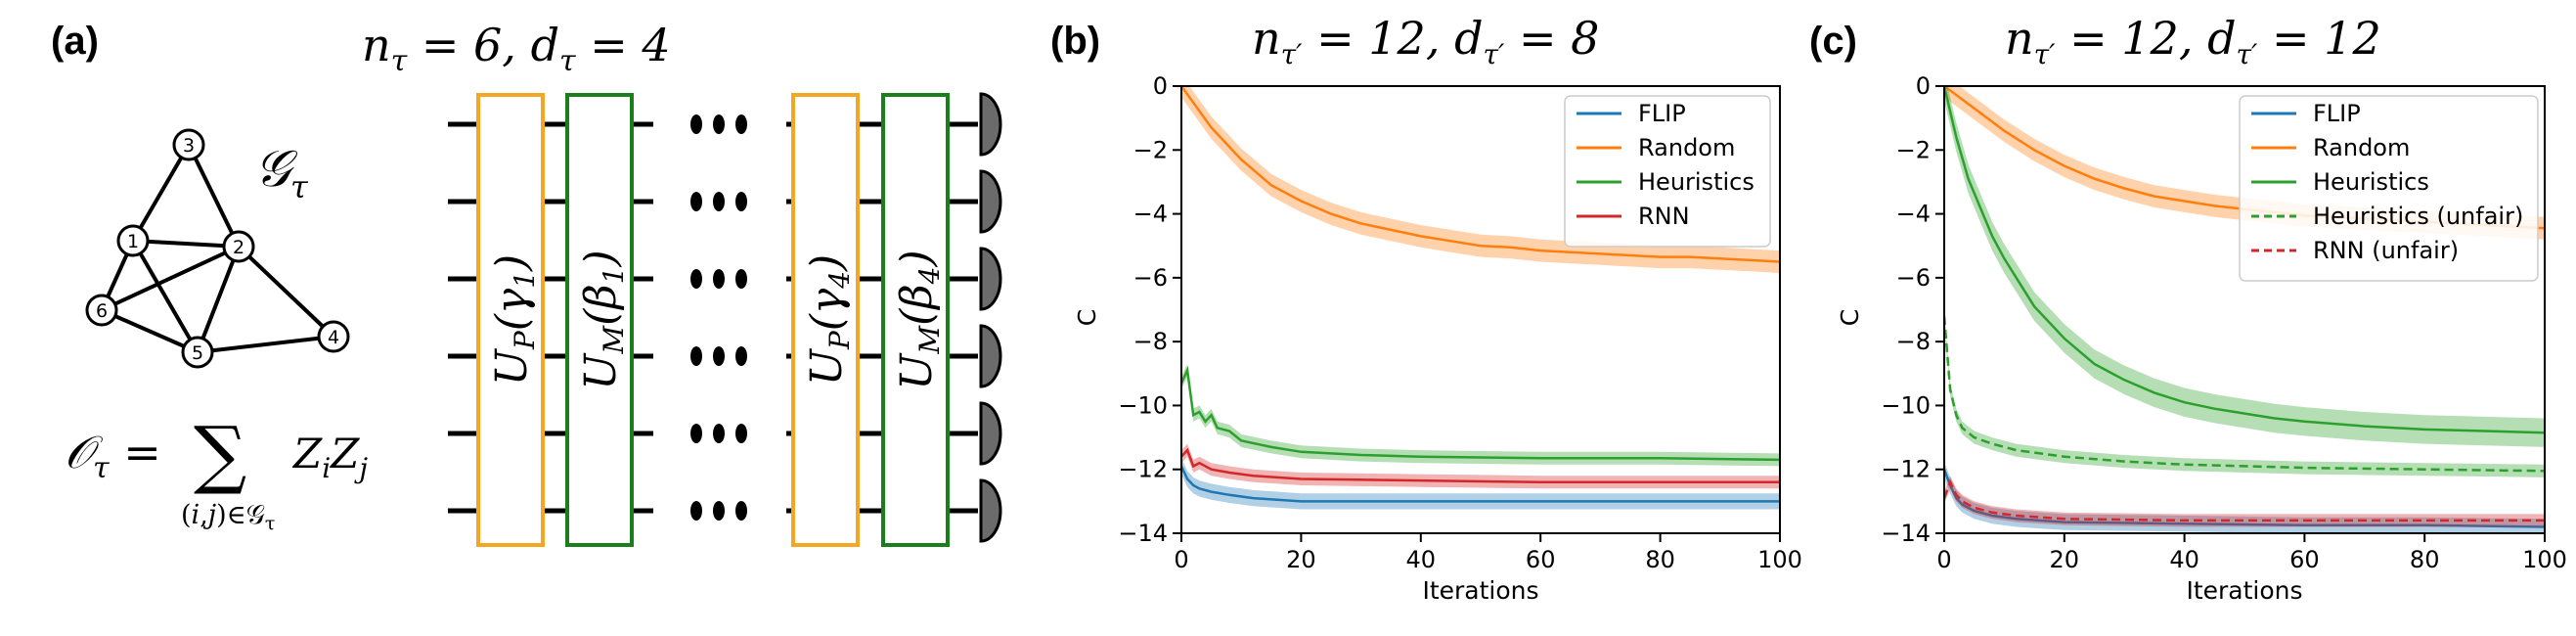 This screenshot has height=636, width=2576. I want to click on panel-c-label: (c), so click(1833, 41).